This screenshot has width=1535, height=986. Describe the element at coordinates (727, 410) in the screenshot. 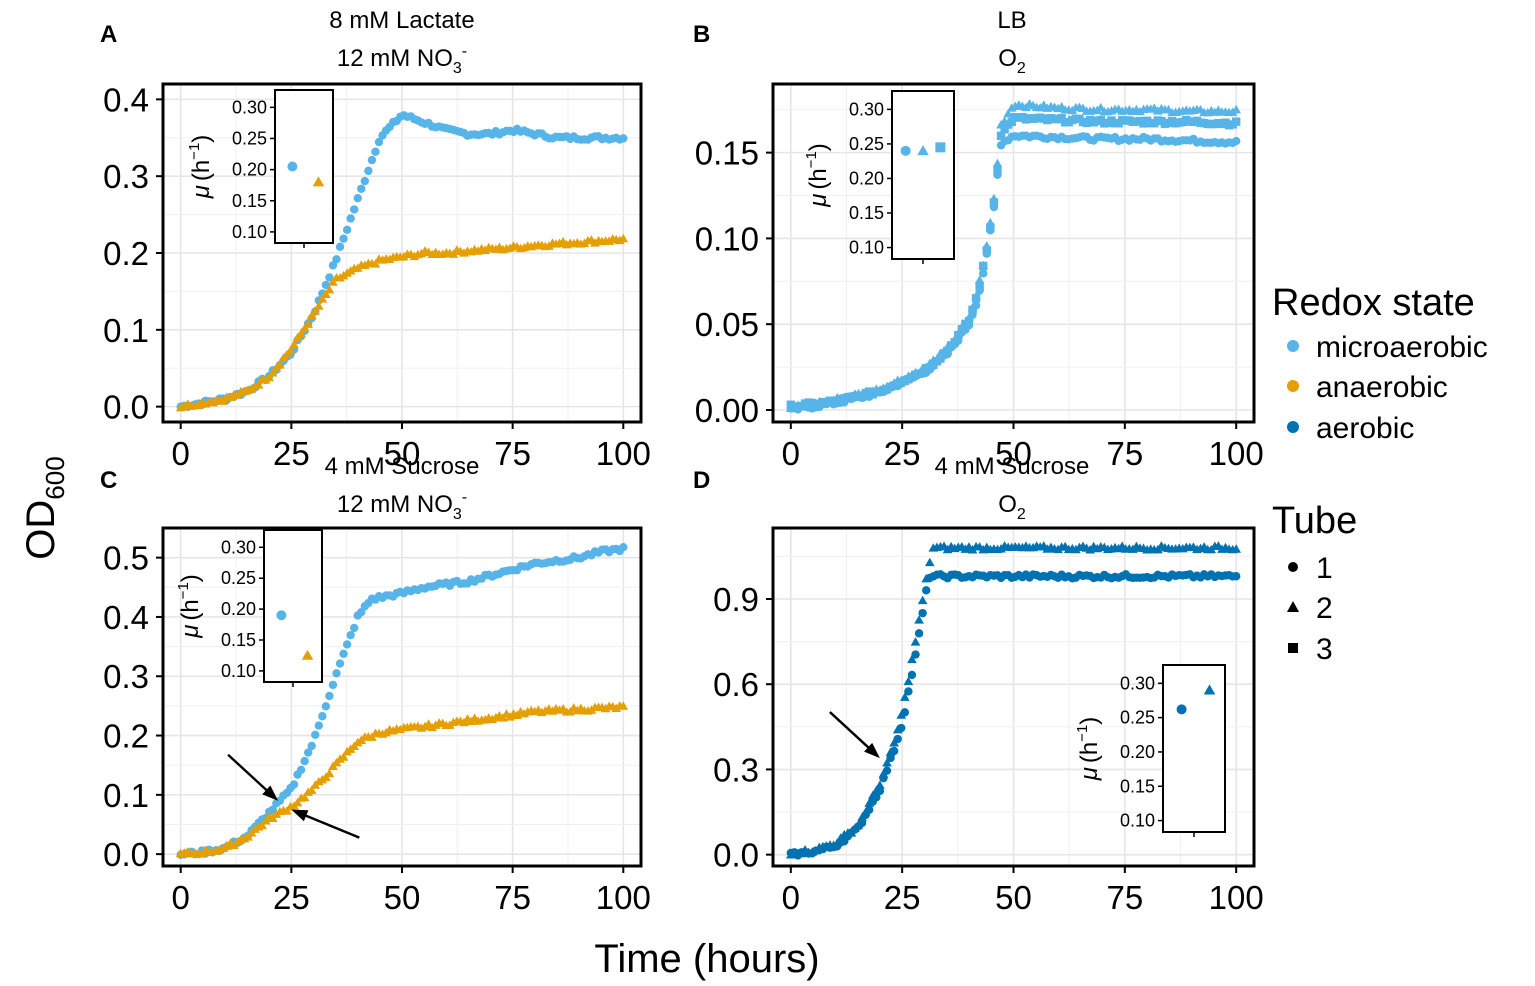

I see `y-tick-label: 0.00` at that location.